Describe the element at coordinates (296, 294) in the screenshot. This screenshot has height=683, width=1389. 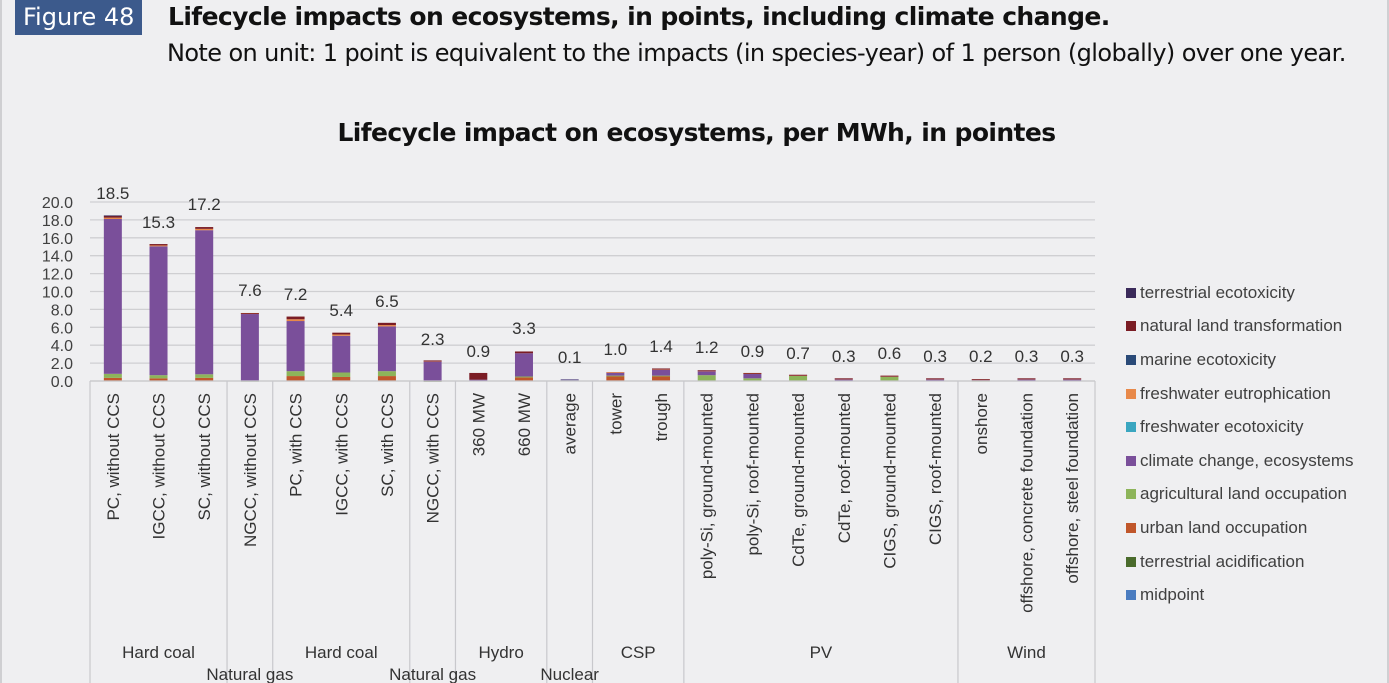
I see `total-value-label: 7.2` at that location.